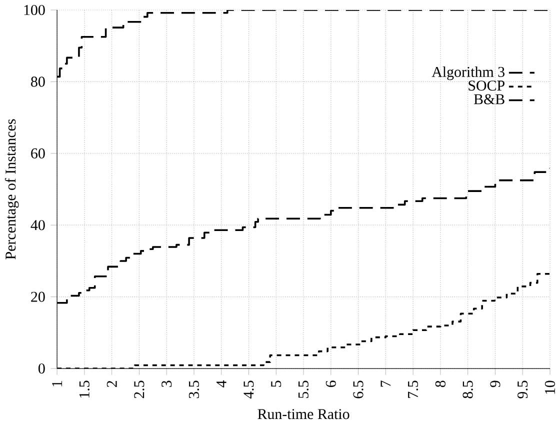 This screenshot has width=560, height=424. What do you see at coordinates (495, 384) in the screenshot?
I see `x-tick-label: 9` at bounding box center [495, 384].